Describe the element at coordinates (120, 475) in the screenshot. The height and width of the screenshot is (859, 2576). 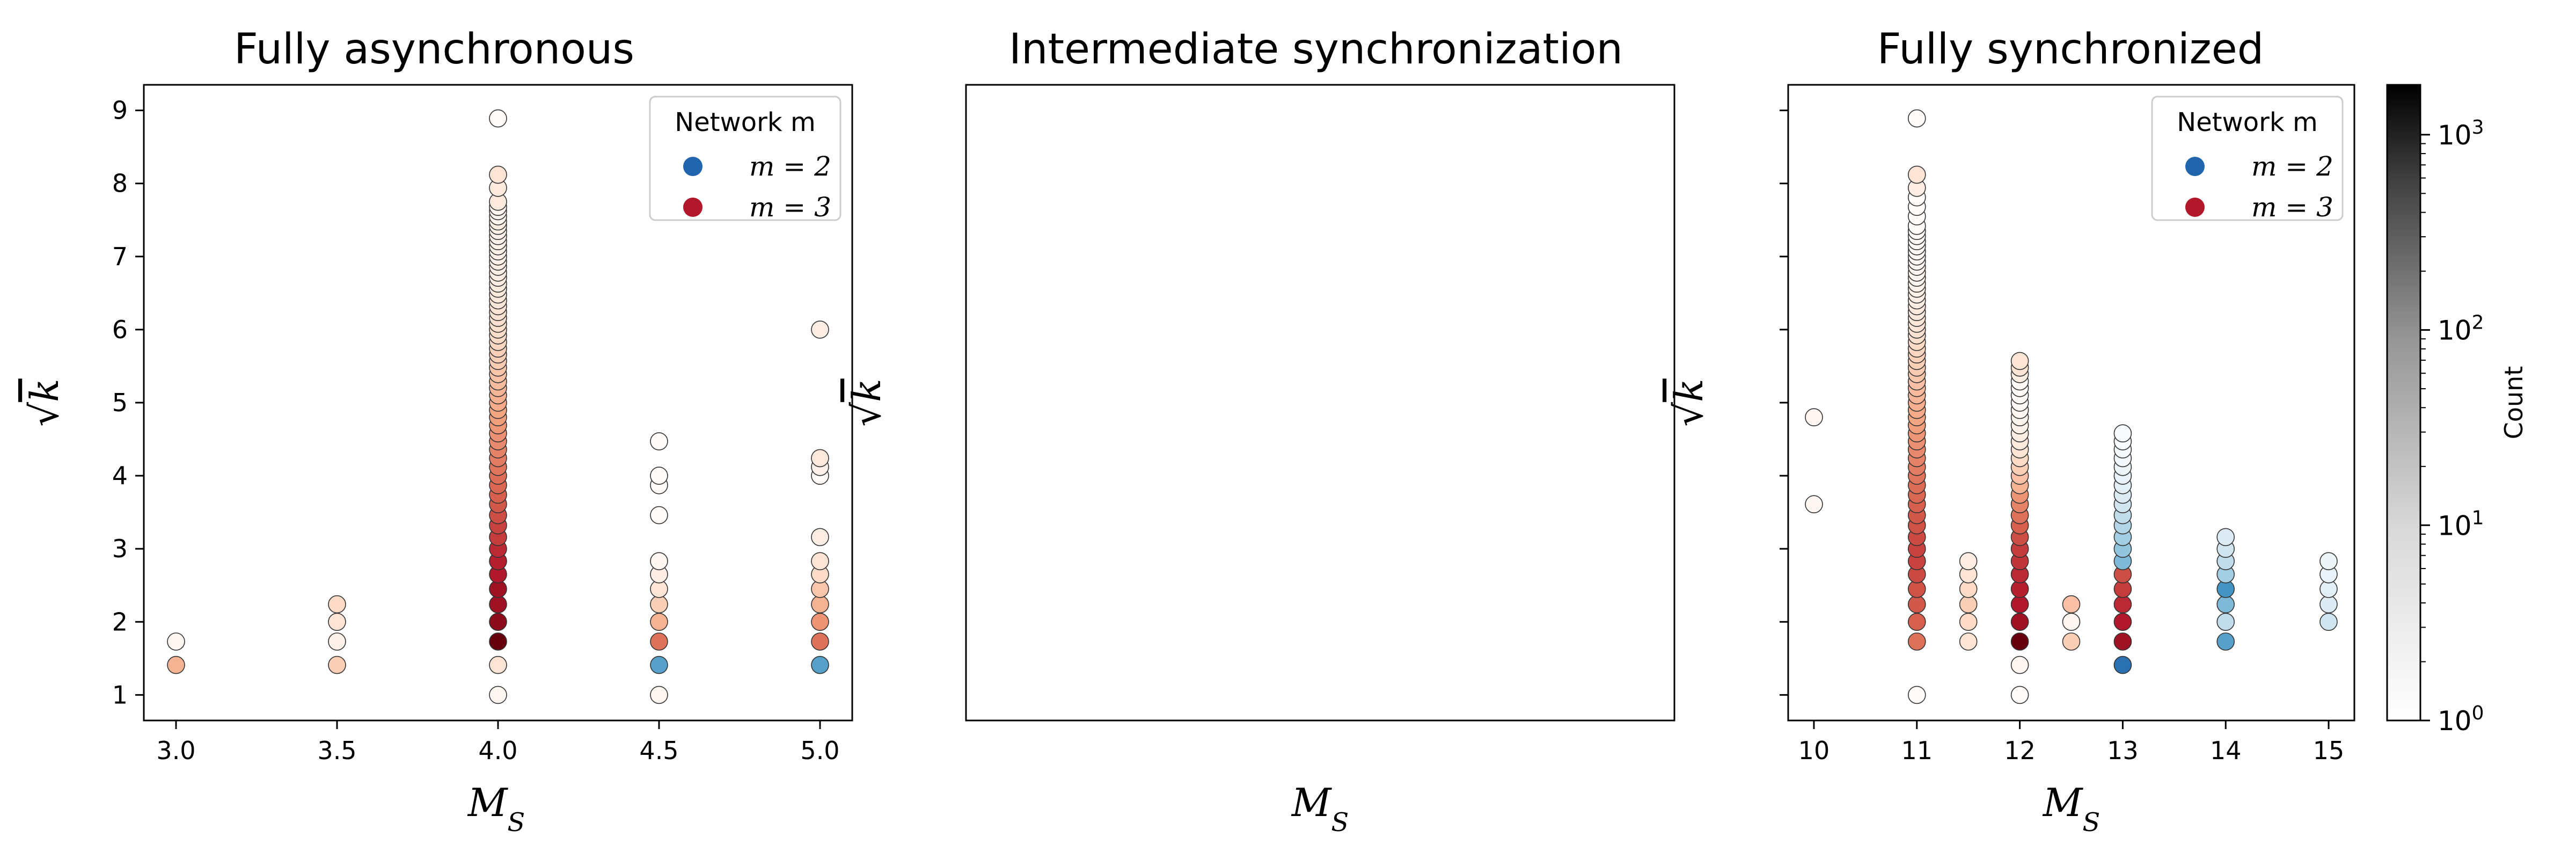
I see `y-tick-label: 4` at that location.